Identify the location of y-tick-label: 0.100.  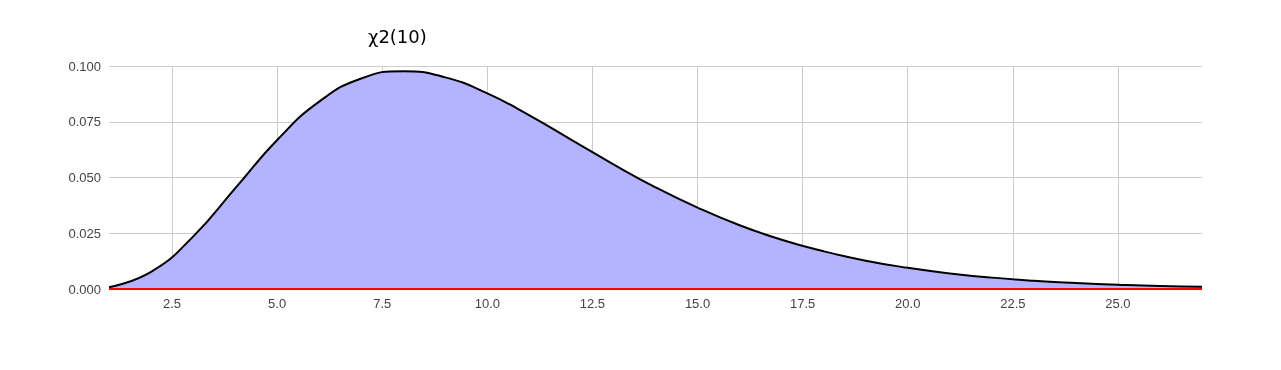
(84, 66).